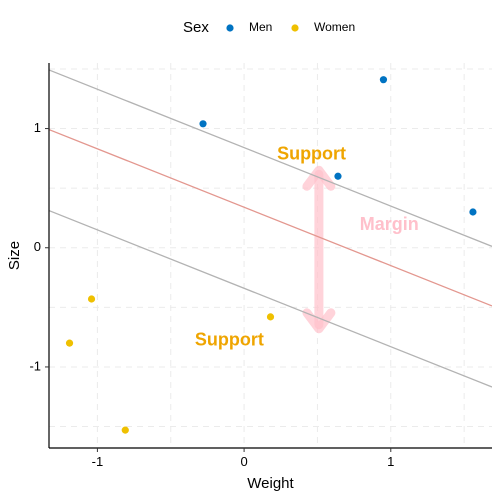  Describe the element at coordinates (389, 224) in the screenshot. I see `annotation-margin: Margin` at that location.